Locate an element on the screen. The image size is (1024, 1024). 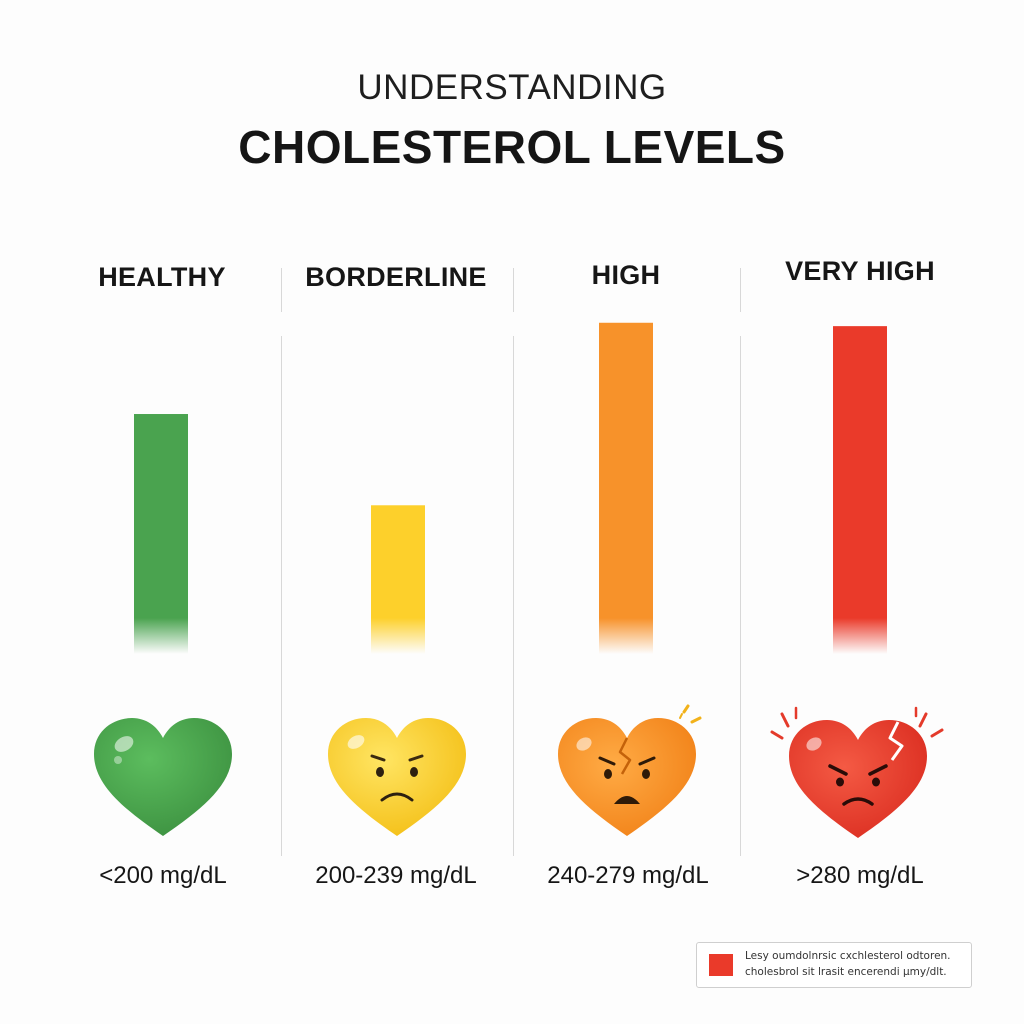
orange-cracked-heart-icon is located at coordinates (630, 770).